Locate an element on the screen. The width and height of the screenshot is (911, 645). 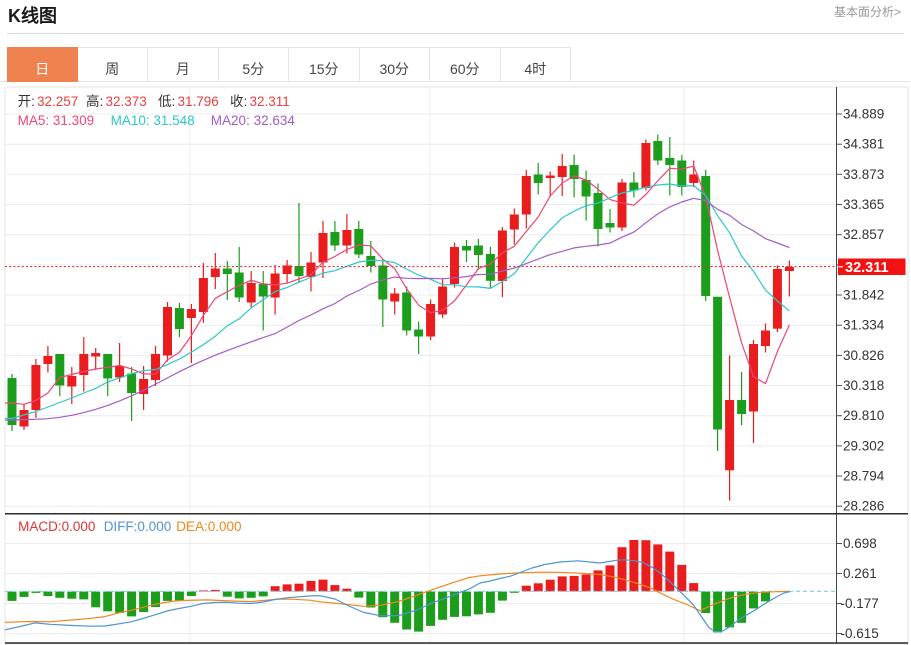
svg-text: 0.698 is located at coordinates (860, 543).